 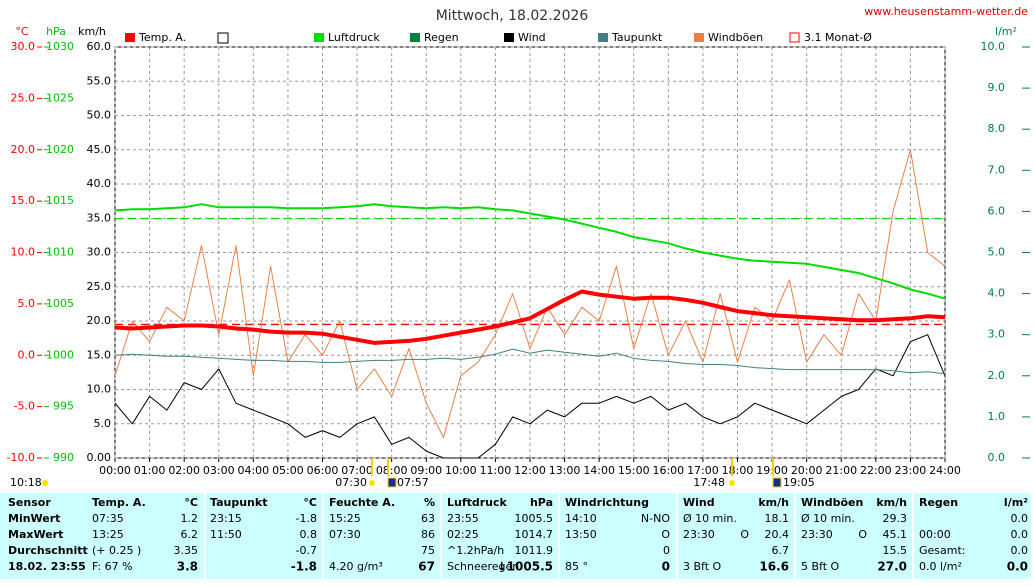 I want to click on cell-value: 1005.5, so click(x=534, y=518).